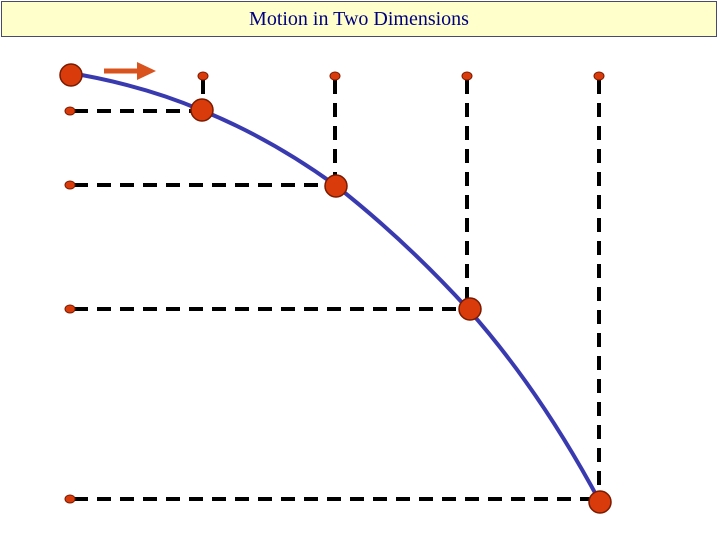 The image size is (720, 540). Describe the element at coordinates (401, 76) in the screenshot. I see `horizontal-position-markers` at that location.